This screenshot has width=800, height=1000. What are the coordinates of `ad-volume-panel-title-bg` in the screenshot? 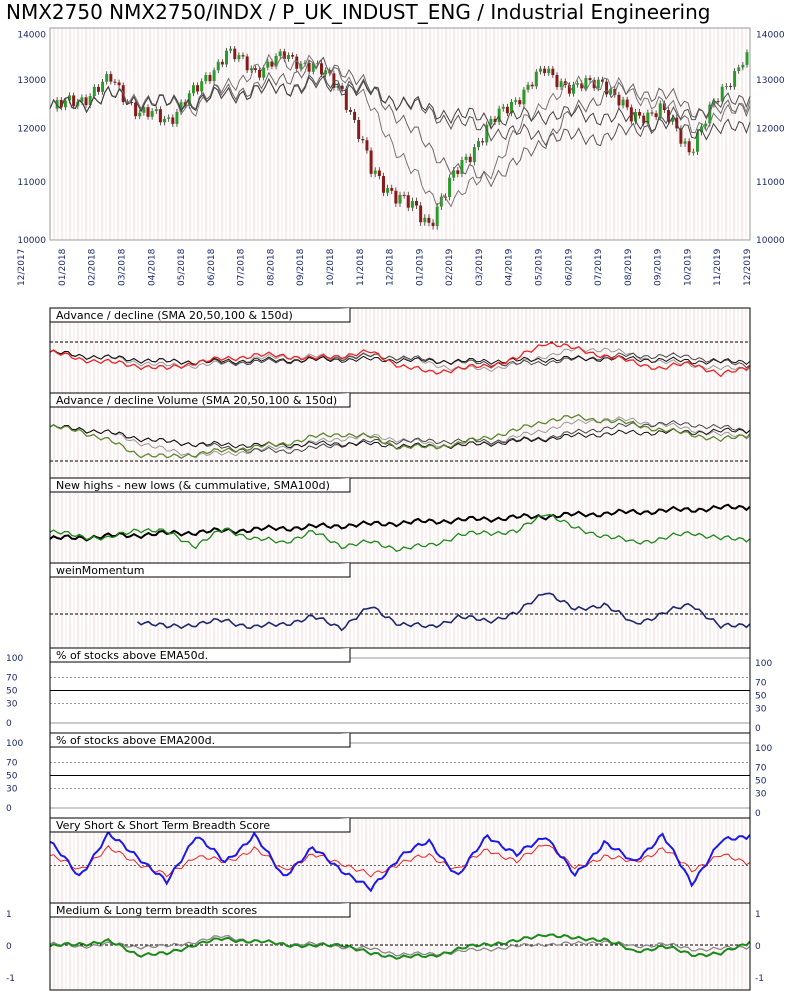 It's located at (200, 400).